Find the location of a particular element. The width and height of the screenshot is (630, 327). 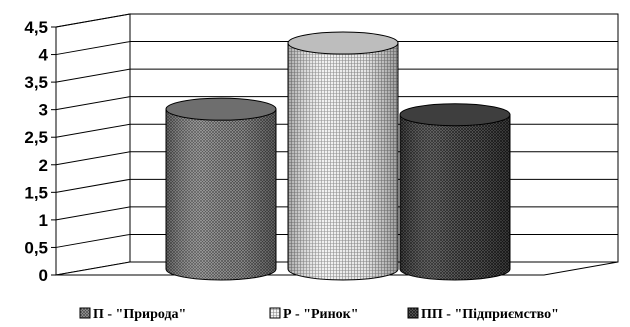

legend-label: Р - "Ринок" is located at coordinates (321, 314).